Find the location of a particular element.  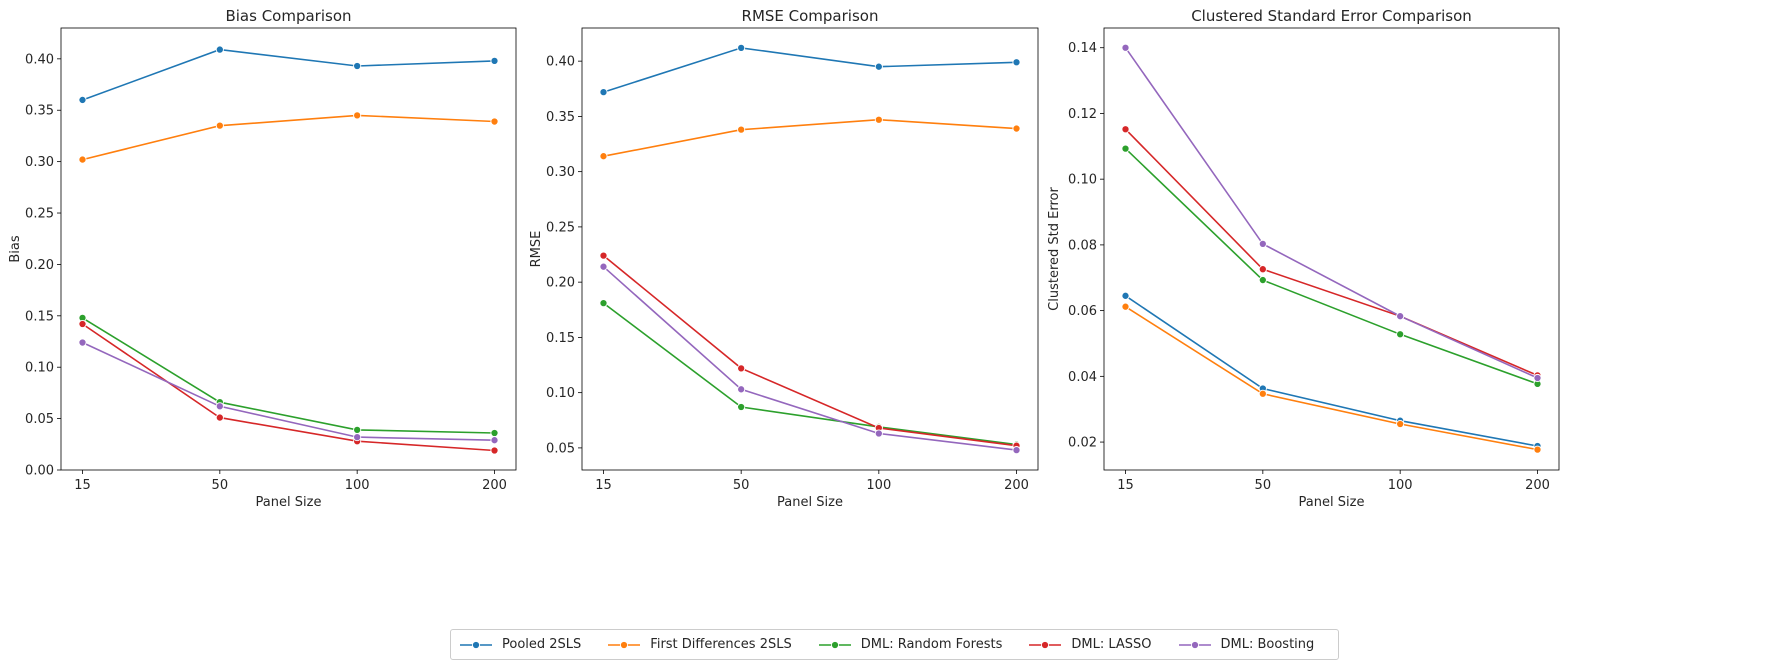

legend-label: First Differences 2SLS is located at coordinates (721, 644).